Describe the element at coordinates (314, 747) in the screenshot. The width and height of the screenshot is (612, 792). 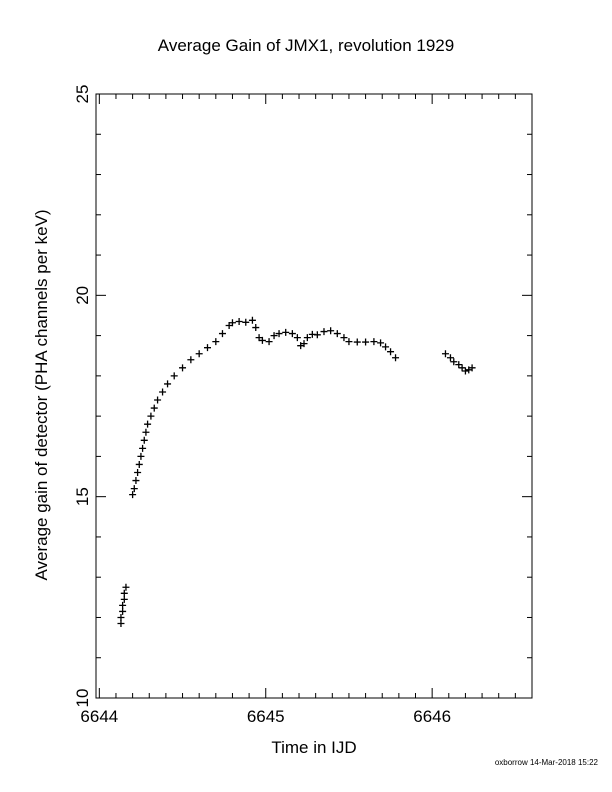
I see `x-axis-label: Time in IJD` at that location.